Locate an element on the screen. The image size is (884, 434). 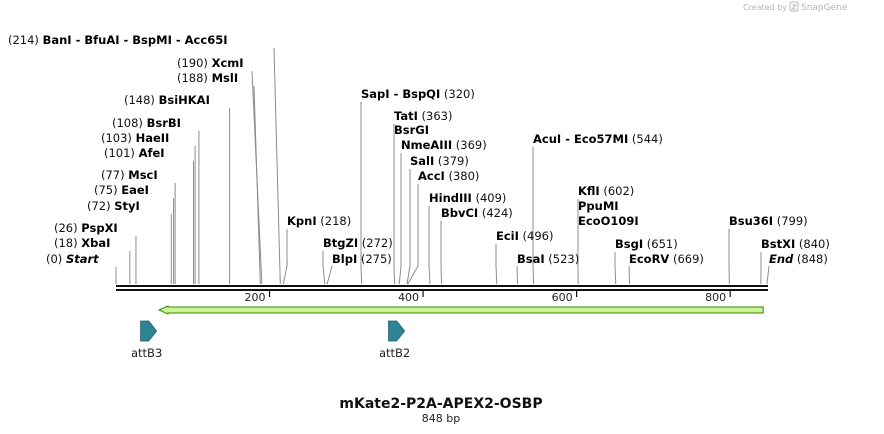
lead-line-bsgi is located at coordinates (615, 268).